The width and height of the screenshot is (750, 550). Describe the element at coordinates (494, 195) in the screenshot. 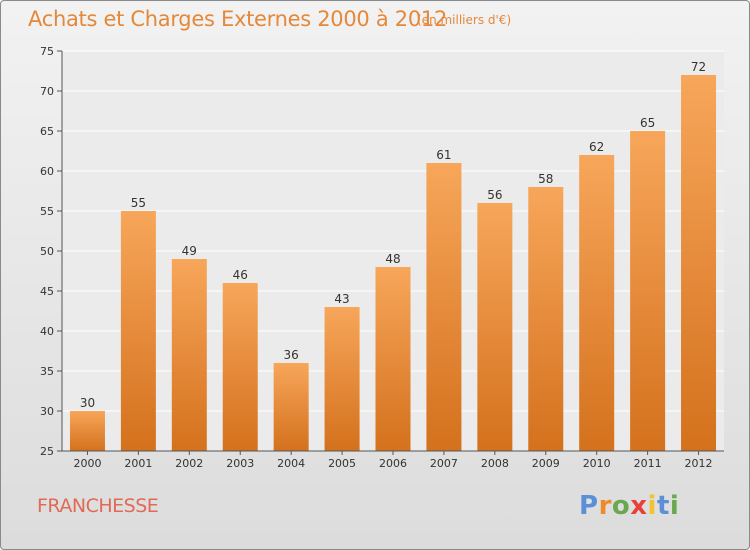

I see `bar-value-label: 56` at that location.